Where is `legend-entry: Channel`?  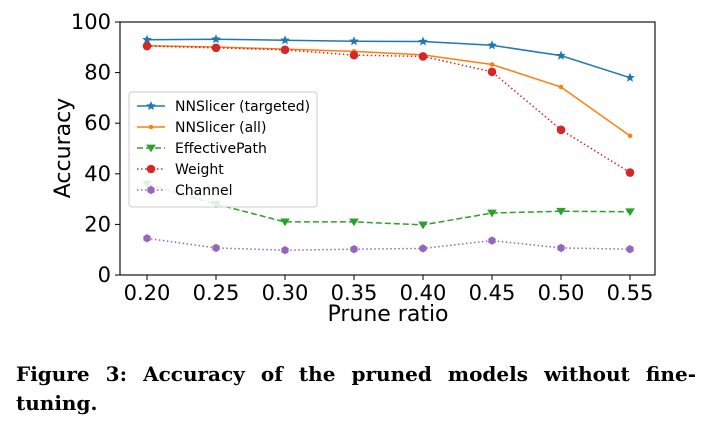 legend-entry: Channel is located at coordinates (184, 191).